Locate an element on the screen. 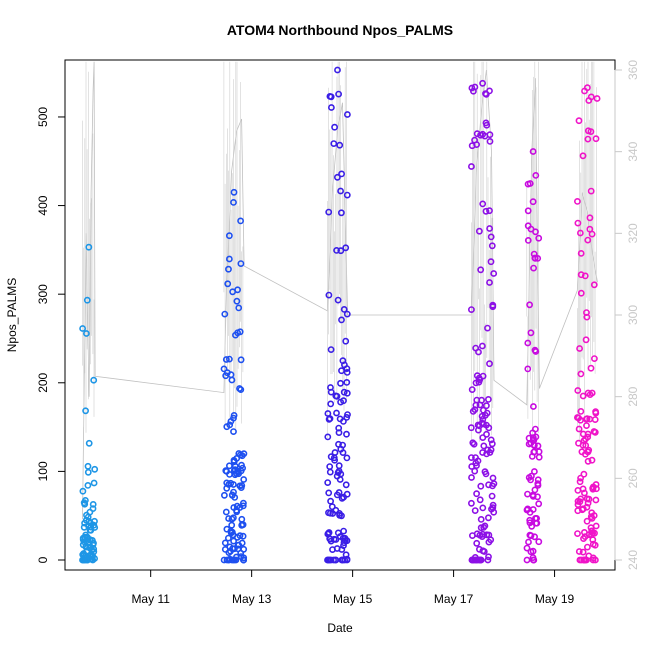  y-axis: 0 100 200 300 400 500 is located at coordinates (51, 335).